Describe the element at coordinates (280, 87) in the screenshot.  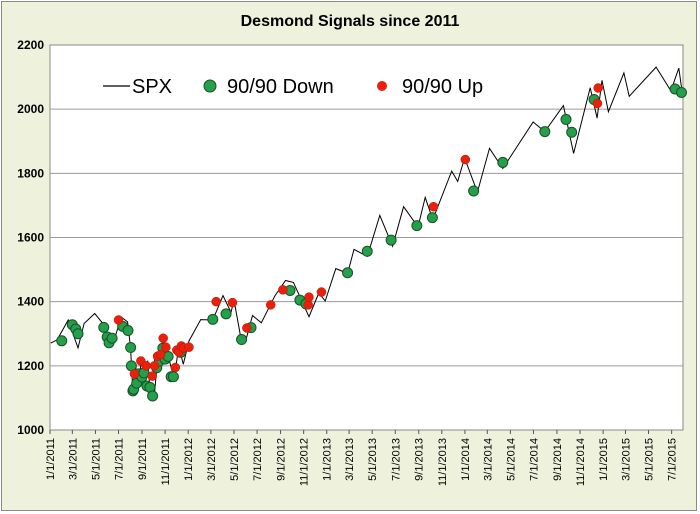
I see `legend-label-down: 90/90 Down` at that location.